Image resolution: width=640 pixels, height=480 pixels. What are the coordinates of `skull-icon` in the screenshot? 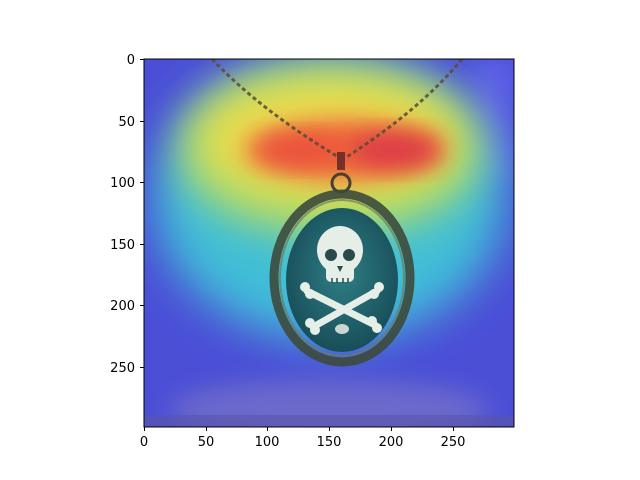 It's located at (340, 254).